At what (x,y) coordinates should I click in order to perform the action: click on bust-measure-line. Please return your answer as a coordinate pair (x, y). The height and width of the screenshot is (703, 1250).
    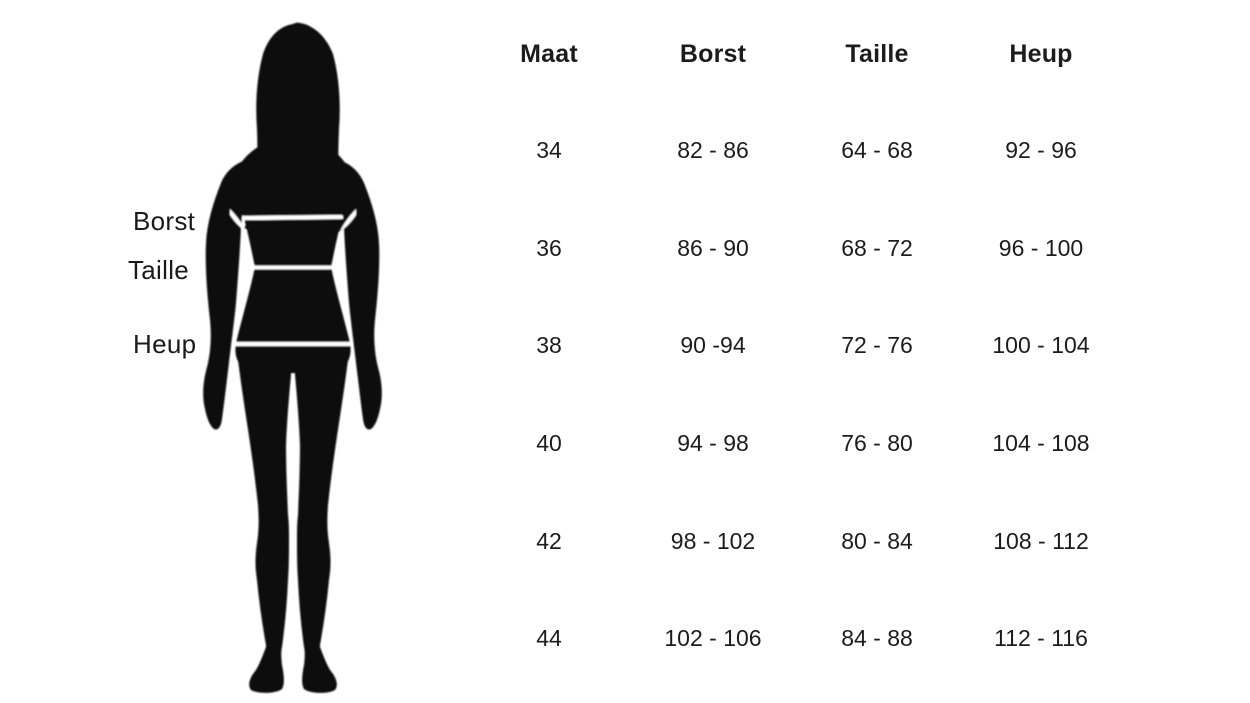
    Looking at the image, I should click on (292, 217).